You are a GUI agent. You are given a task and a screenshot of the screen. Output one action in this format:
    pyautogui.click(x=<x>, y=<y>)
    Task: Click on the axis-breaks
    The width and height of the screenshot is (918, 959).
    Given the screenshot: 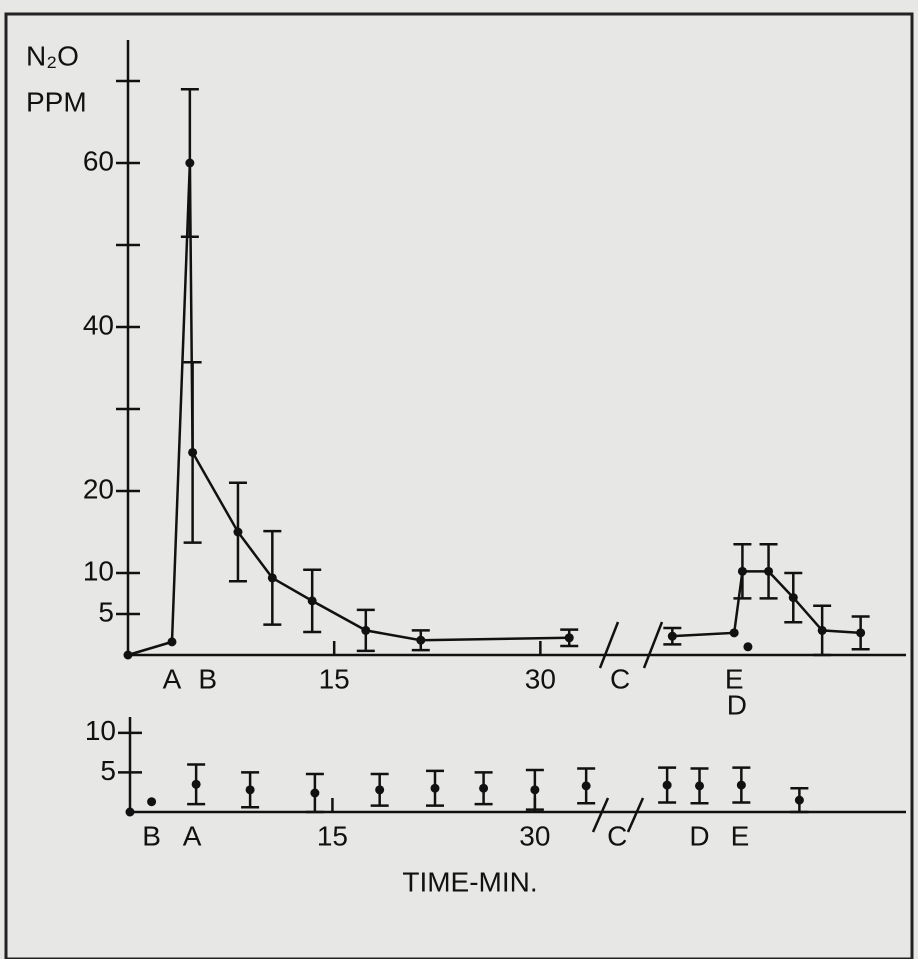 What is the action you would take?
    pyautogui.click(x=627, y=727)
    